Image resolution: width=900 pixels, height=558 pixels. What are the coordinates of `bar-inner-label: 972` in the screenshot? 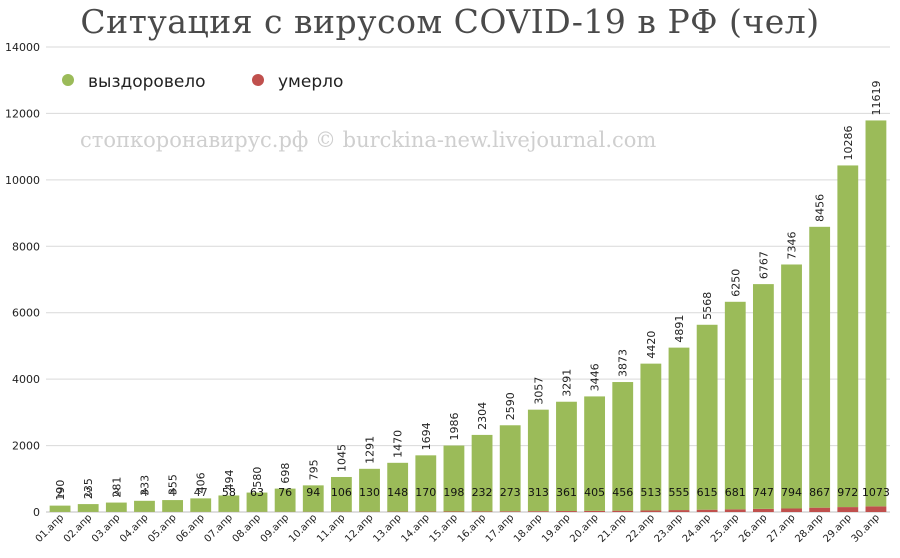 It's located at (847, 492).